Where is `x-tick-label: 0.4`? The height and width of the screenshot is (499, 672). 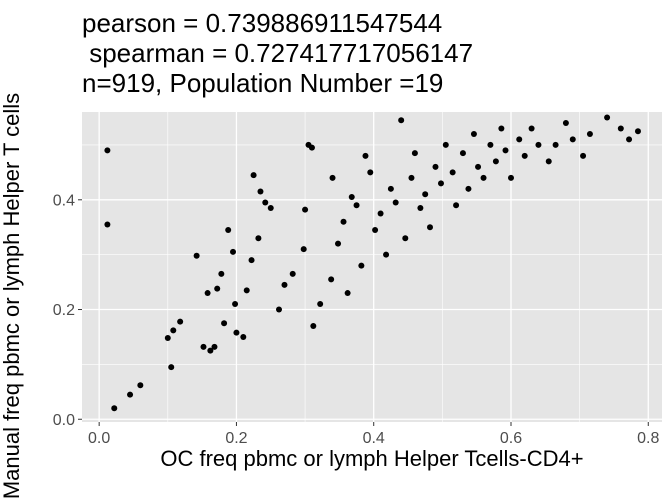 x-tick-label: 0.4 is located at coordinates (374, 438).